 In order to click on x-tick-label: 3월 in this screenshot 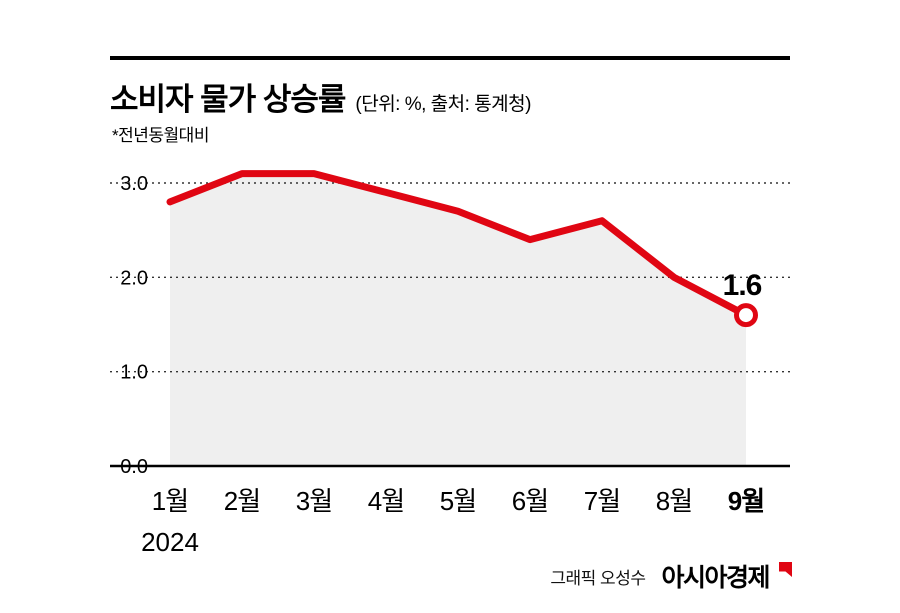, I will do `click(314, 501)`.